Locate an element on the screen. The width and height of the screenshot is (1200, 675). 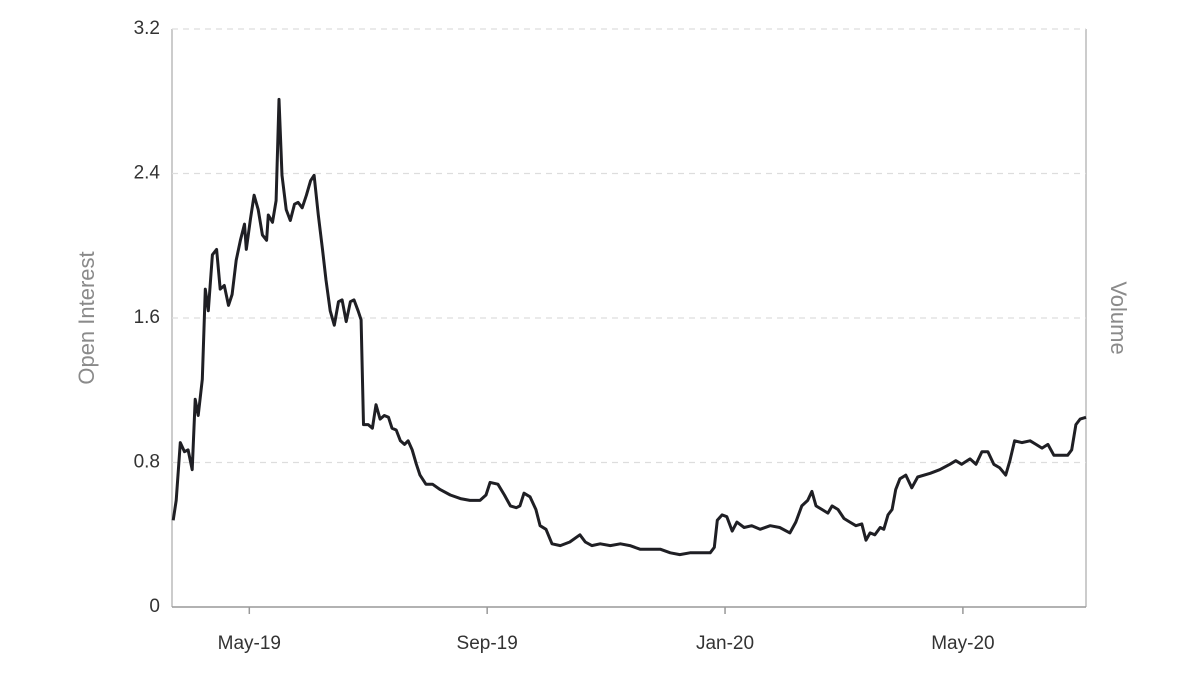
y-tick-label: 3.2 is located at coordinates (147, 28).